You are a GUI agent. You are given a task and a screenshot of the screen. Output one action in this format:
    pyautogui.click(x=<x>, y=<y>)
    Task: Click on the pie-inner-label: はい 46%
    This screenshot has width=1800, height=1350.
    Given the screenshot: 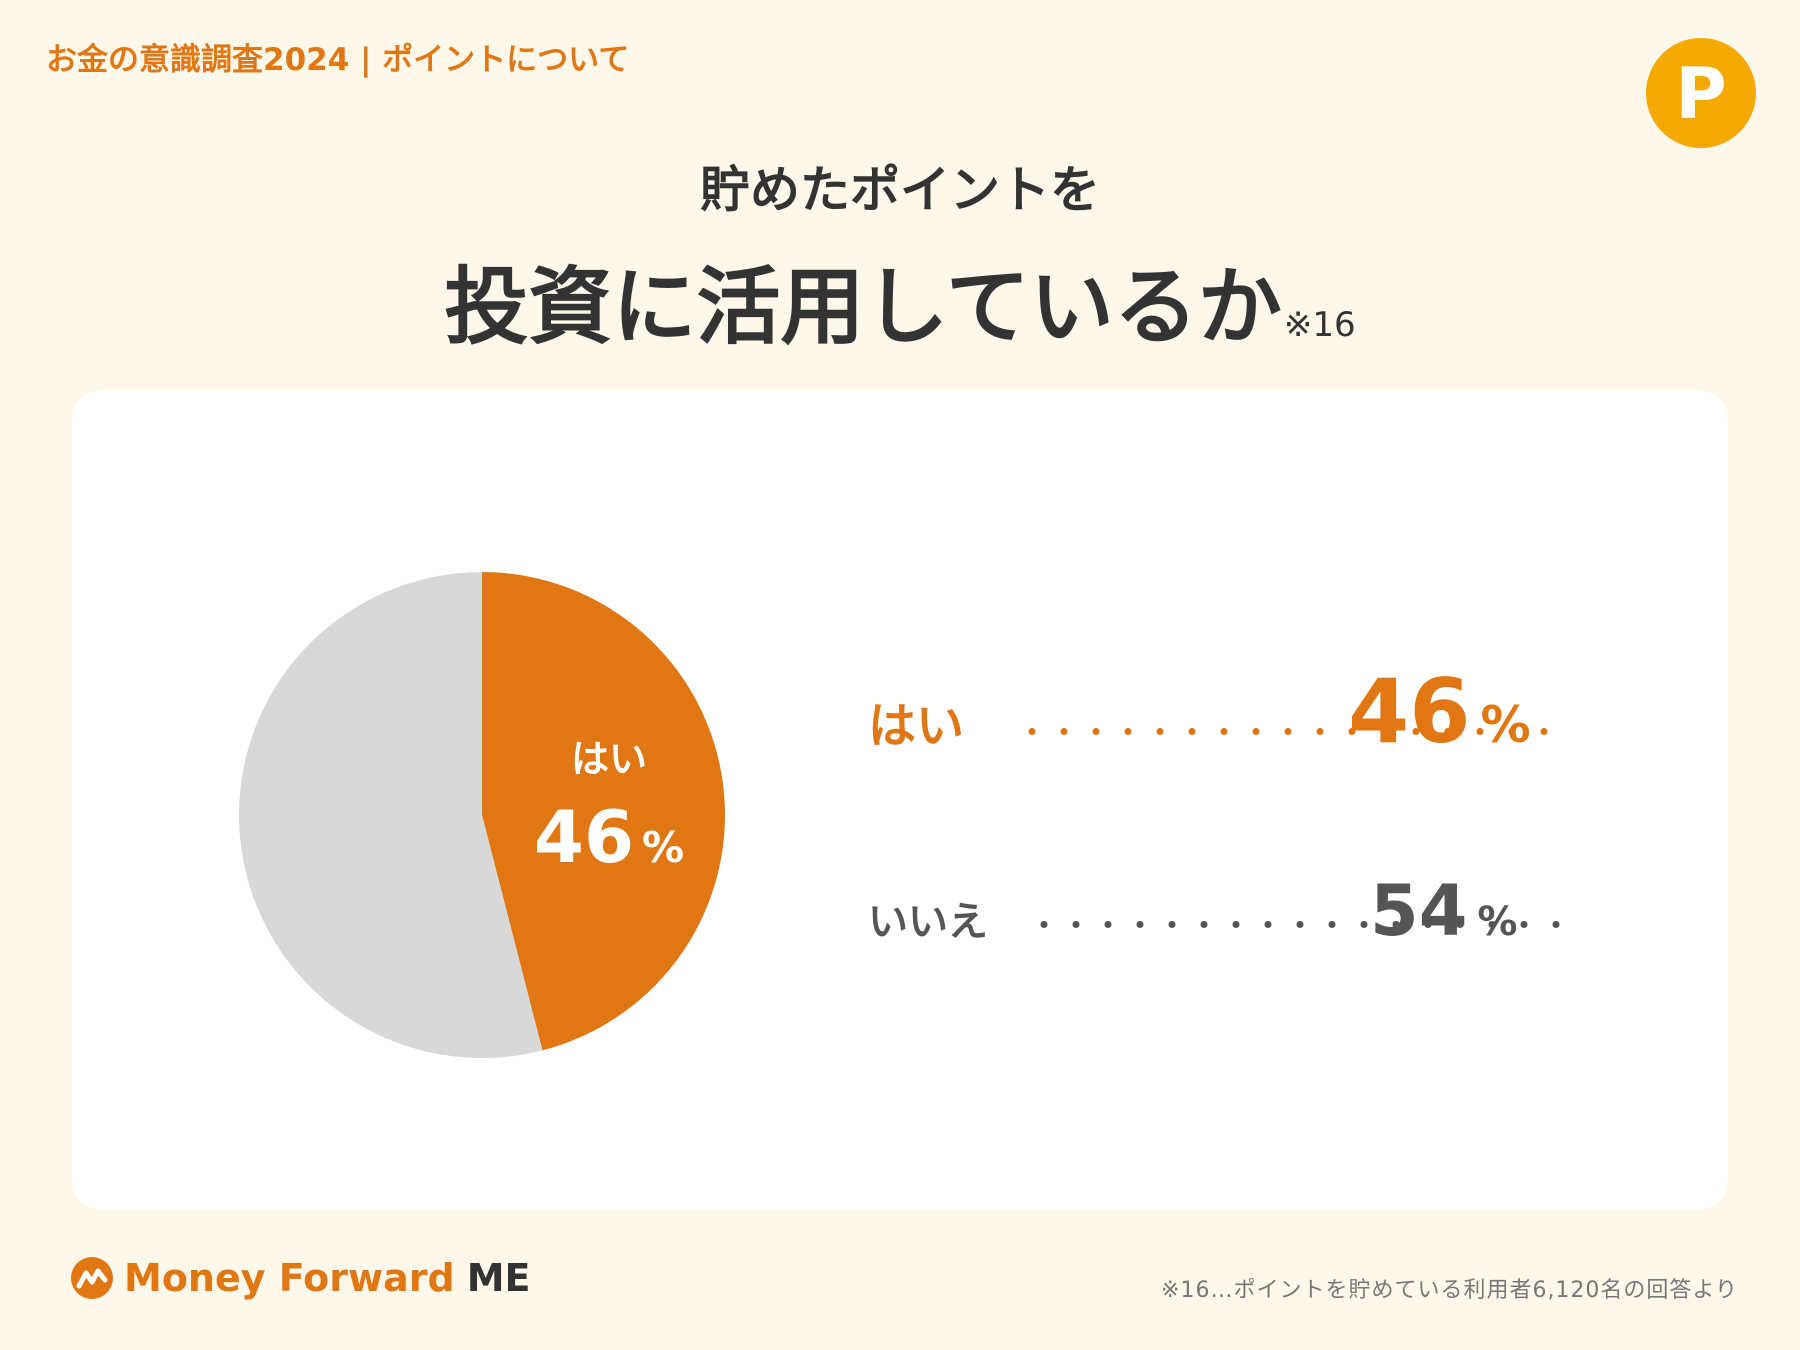 What is the action you would take?
    pyautogui.click(x=609, y=808)
    